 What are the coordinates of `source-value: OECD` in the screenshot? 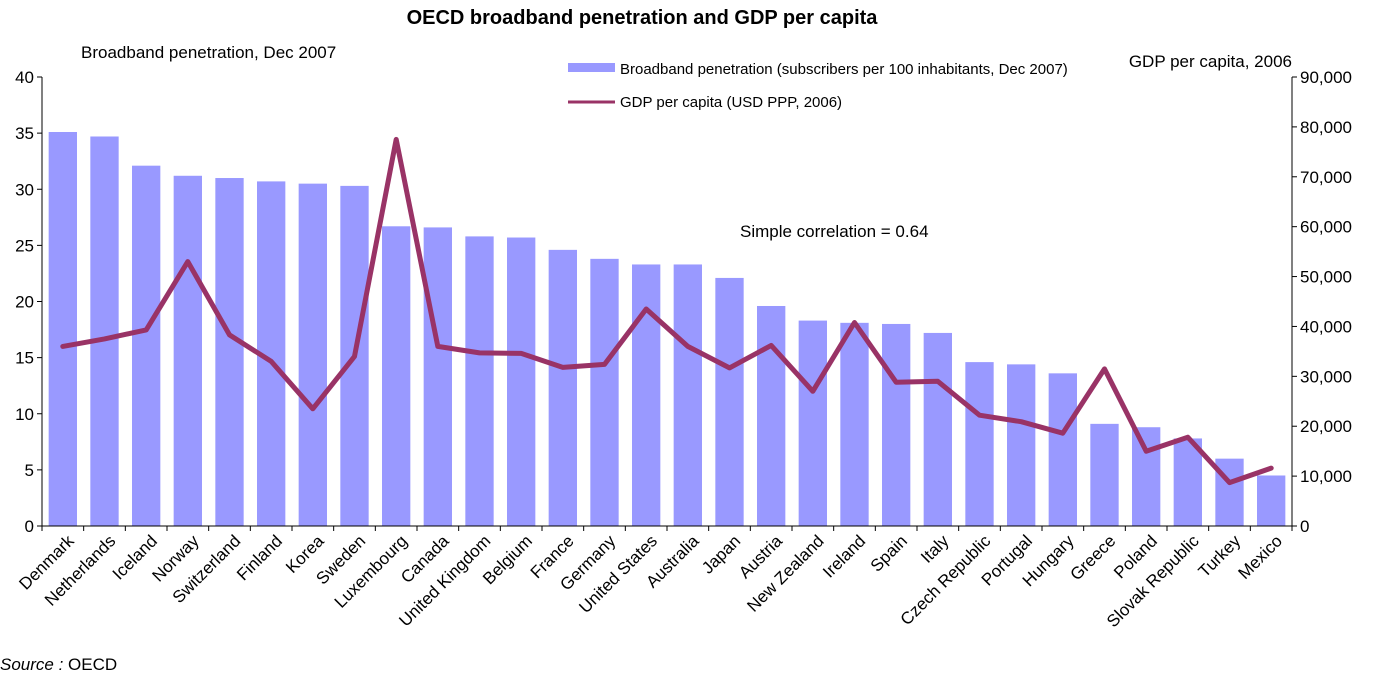 It's located at (90, 664).